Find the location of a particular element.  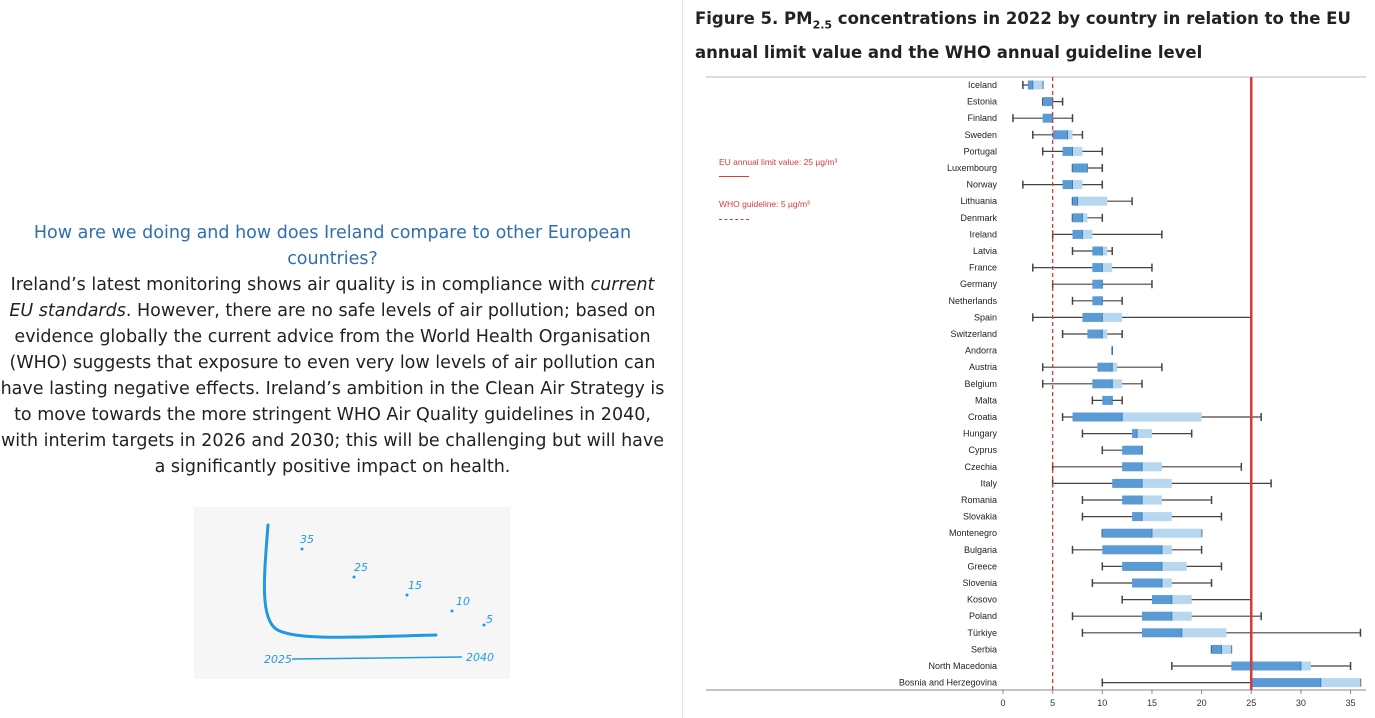

country-label: Switzerland is located at coordinates (973, 334).